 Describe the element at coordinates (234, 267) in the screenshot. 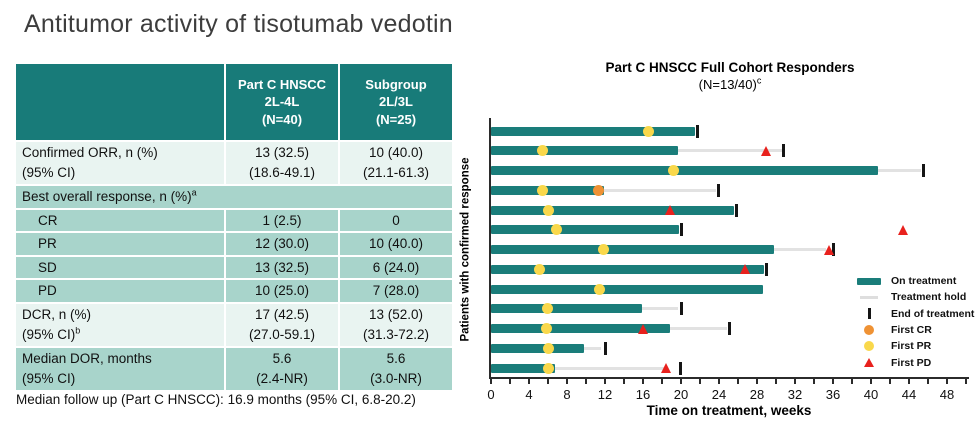

I see `table-row: SD 13 (32.5) 6 (24.0)` at that location.